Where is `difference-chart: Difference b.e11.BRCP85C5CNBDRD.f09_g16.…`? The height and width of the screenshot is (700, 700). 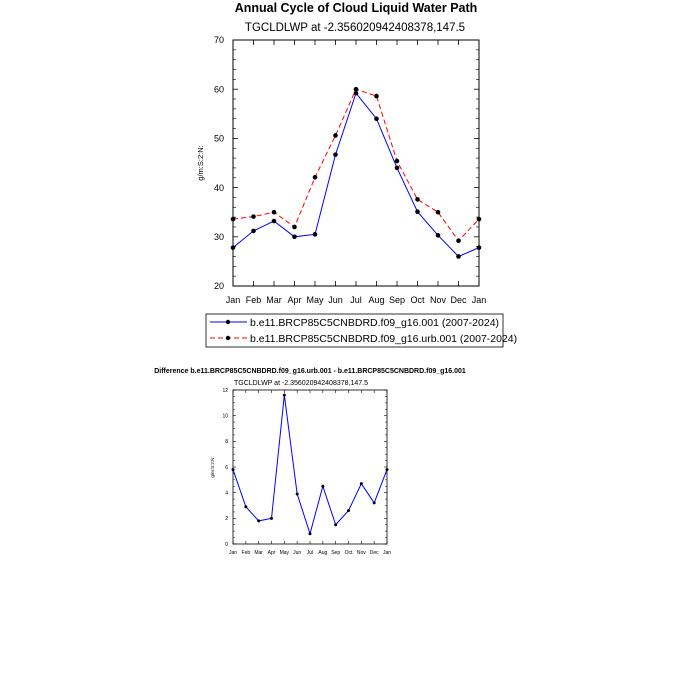
difference-chart: Difference b.e11.BRCP85C5CNBDRD.f09_g16.… is located at coordinates (310, 462).